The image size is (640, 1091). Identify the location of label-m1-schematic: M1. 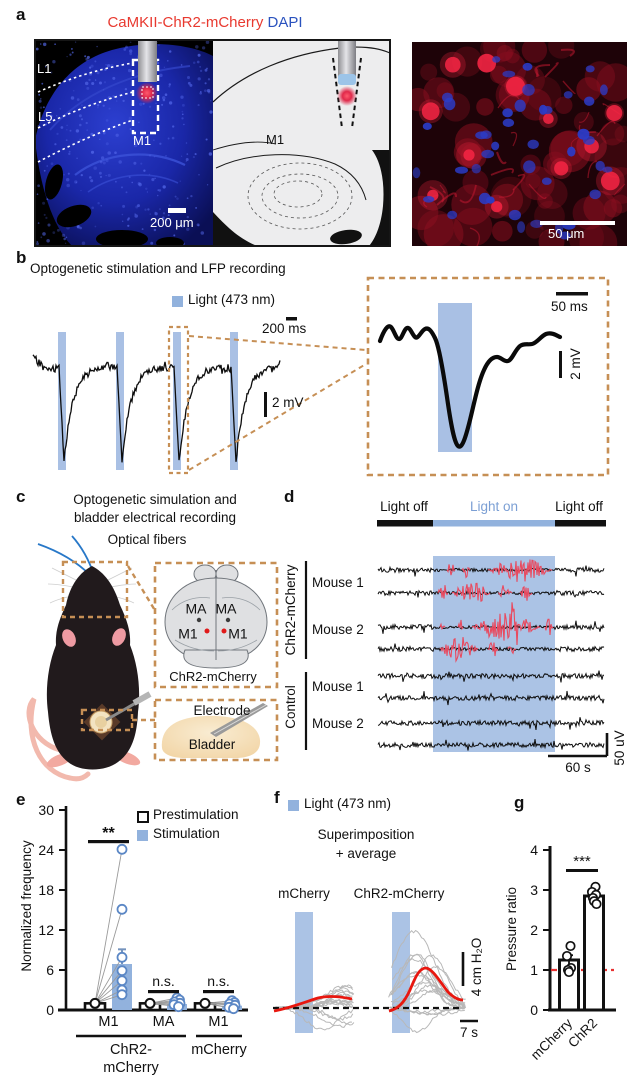
(275, 139).